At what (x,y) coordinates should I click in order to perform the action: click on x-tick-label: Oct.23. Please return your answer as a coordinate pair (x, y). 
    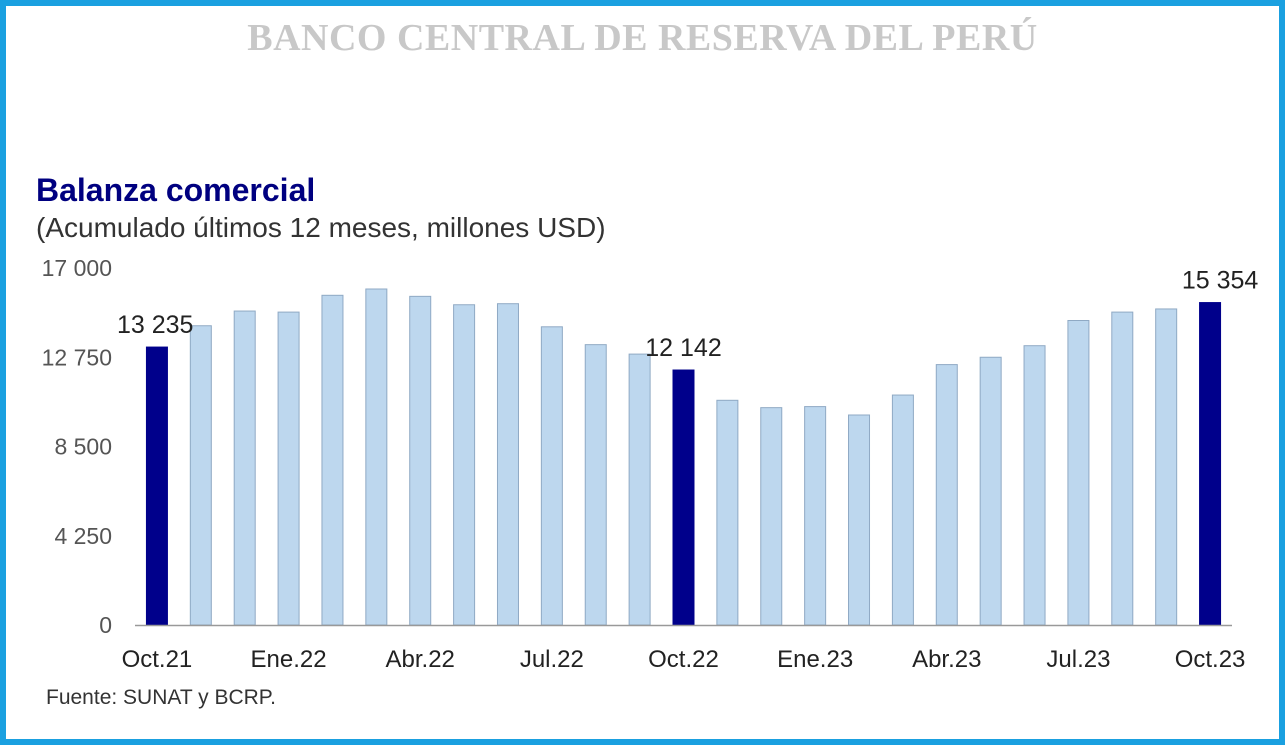
    Looking at the image, I should click on (1210, 659).